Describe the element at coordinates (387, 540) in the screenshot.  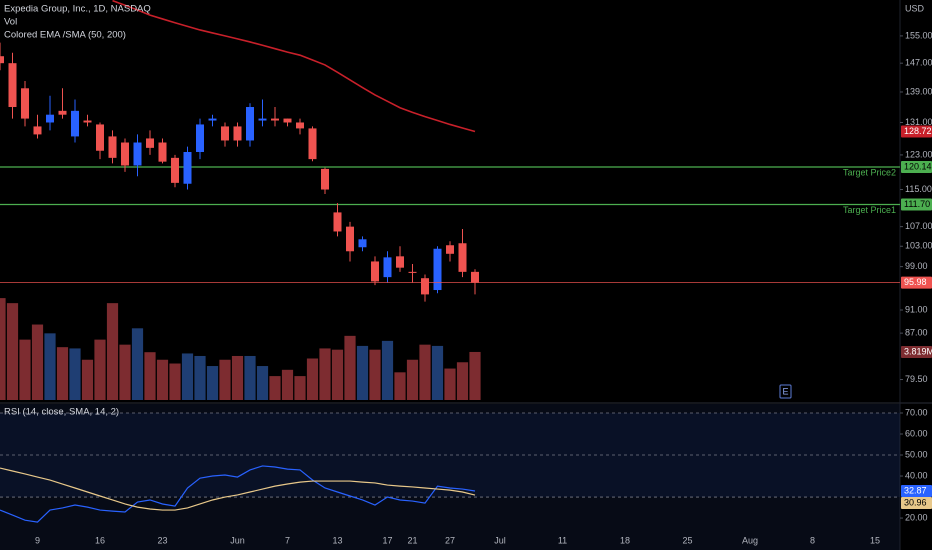
I see `x-tick-label: 17` at that location.